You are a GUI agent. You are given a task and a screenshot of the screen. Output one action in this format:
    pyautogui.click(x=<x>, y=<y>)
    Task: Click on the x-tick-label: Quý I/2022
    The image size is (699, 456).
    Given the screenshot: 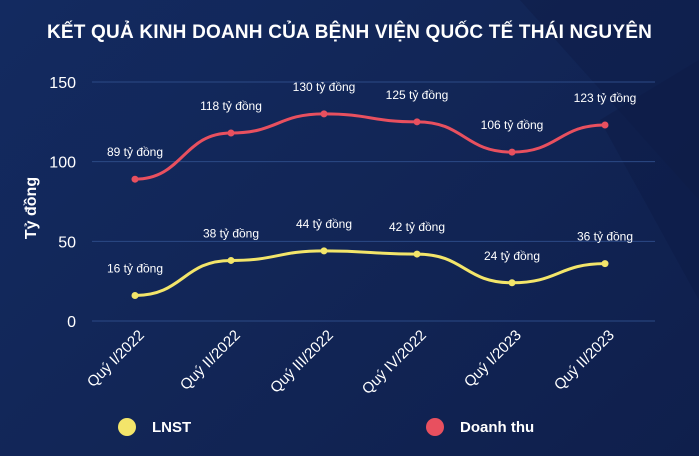 What is the action you would take?
    pyautogui.click(x=116, y=359)
    